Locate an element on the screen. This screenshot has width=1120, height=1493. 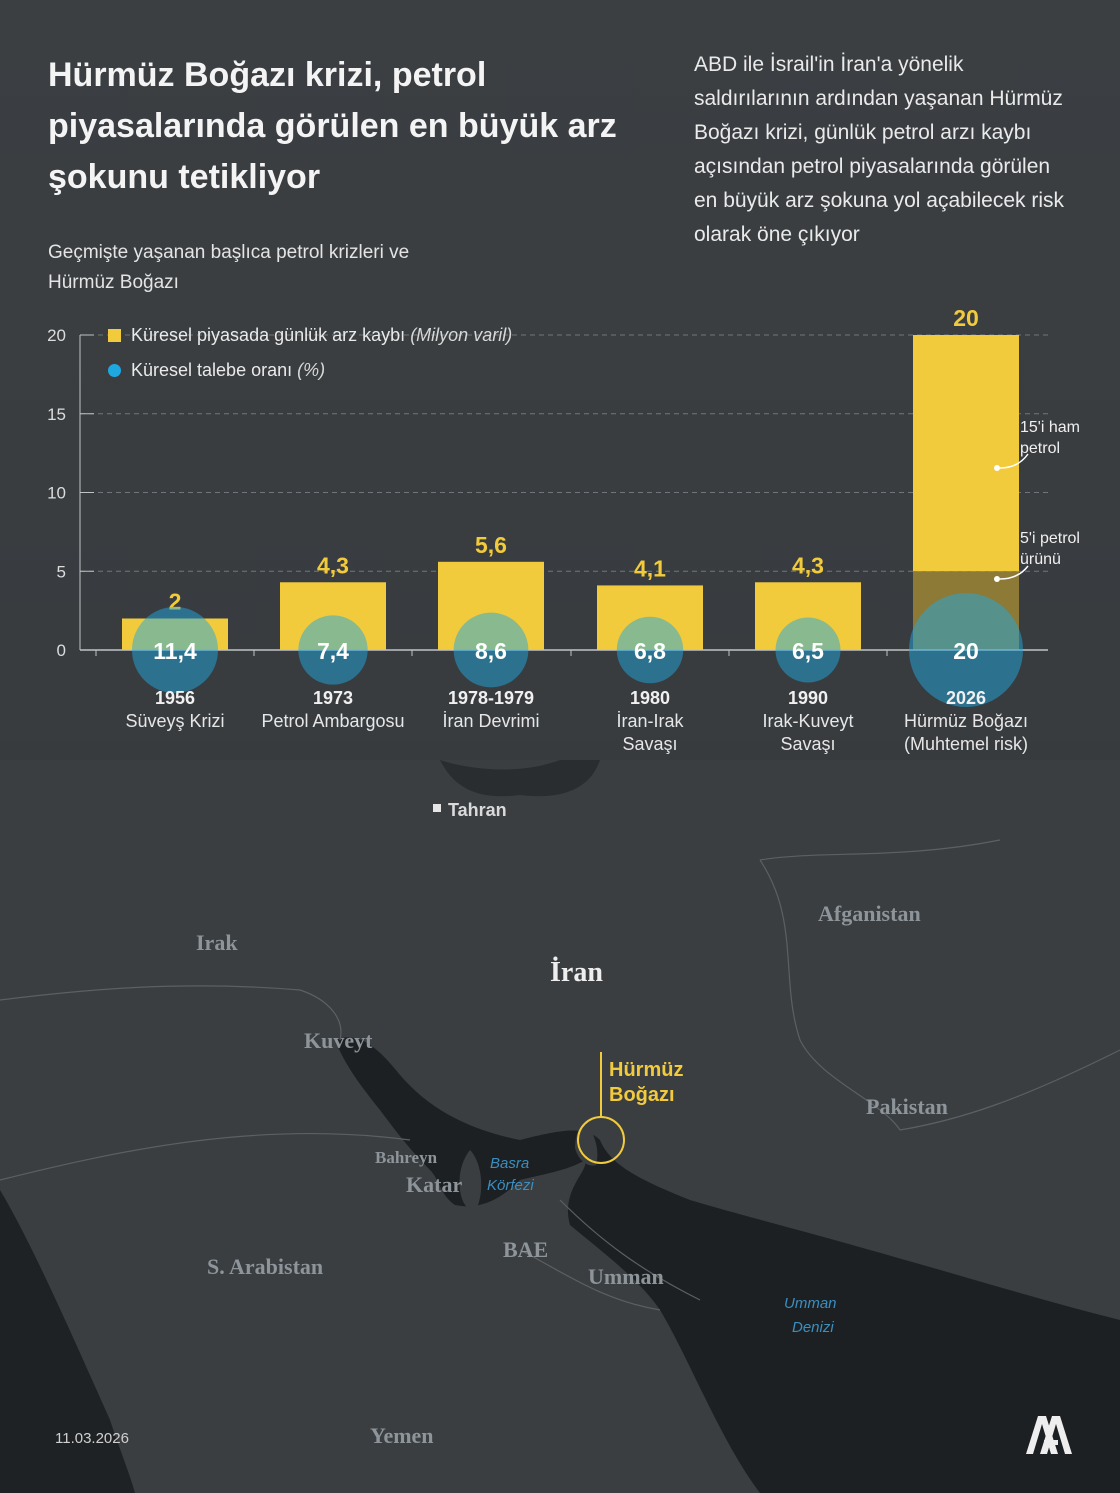
category-year-label: 1990 is located at coordinates (808, 698).